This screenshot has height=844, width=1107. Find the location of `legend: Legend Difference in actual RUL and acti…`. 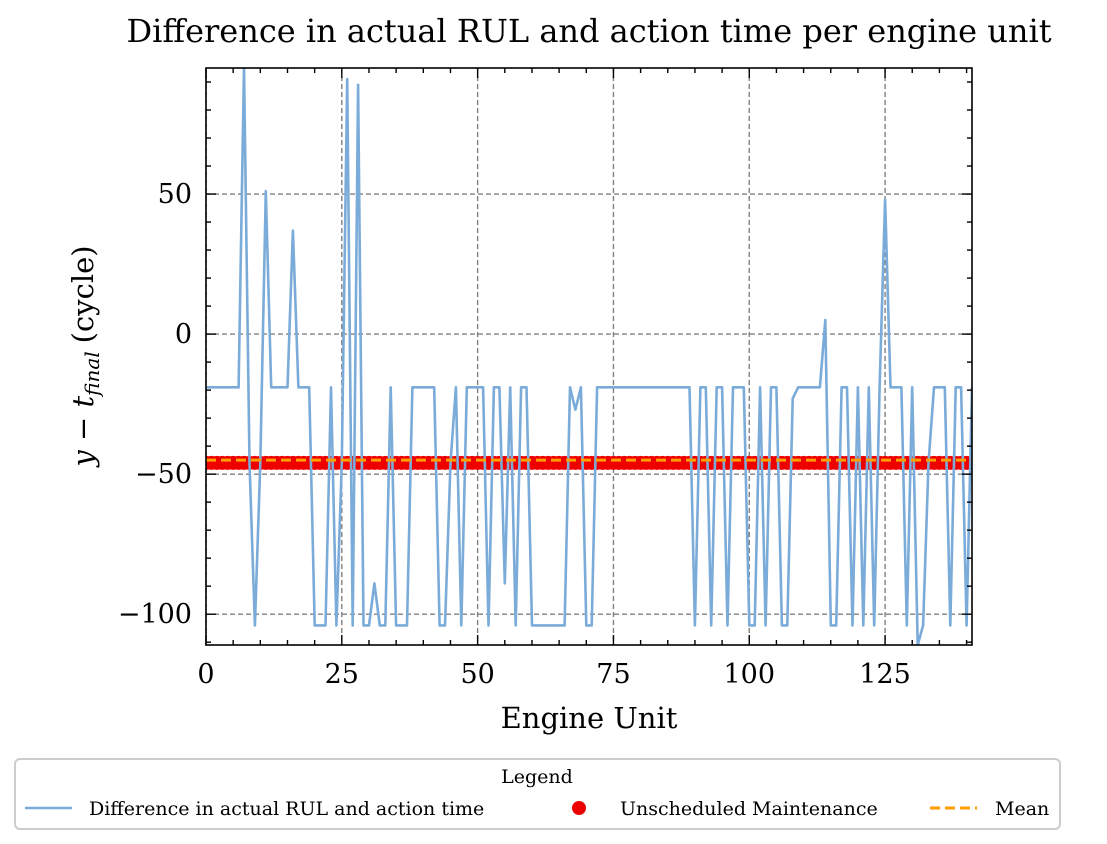

legend: Legend Difference in actual RUL and acti… is located at coordinates (537, 794).